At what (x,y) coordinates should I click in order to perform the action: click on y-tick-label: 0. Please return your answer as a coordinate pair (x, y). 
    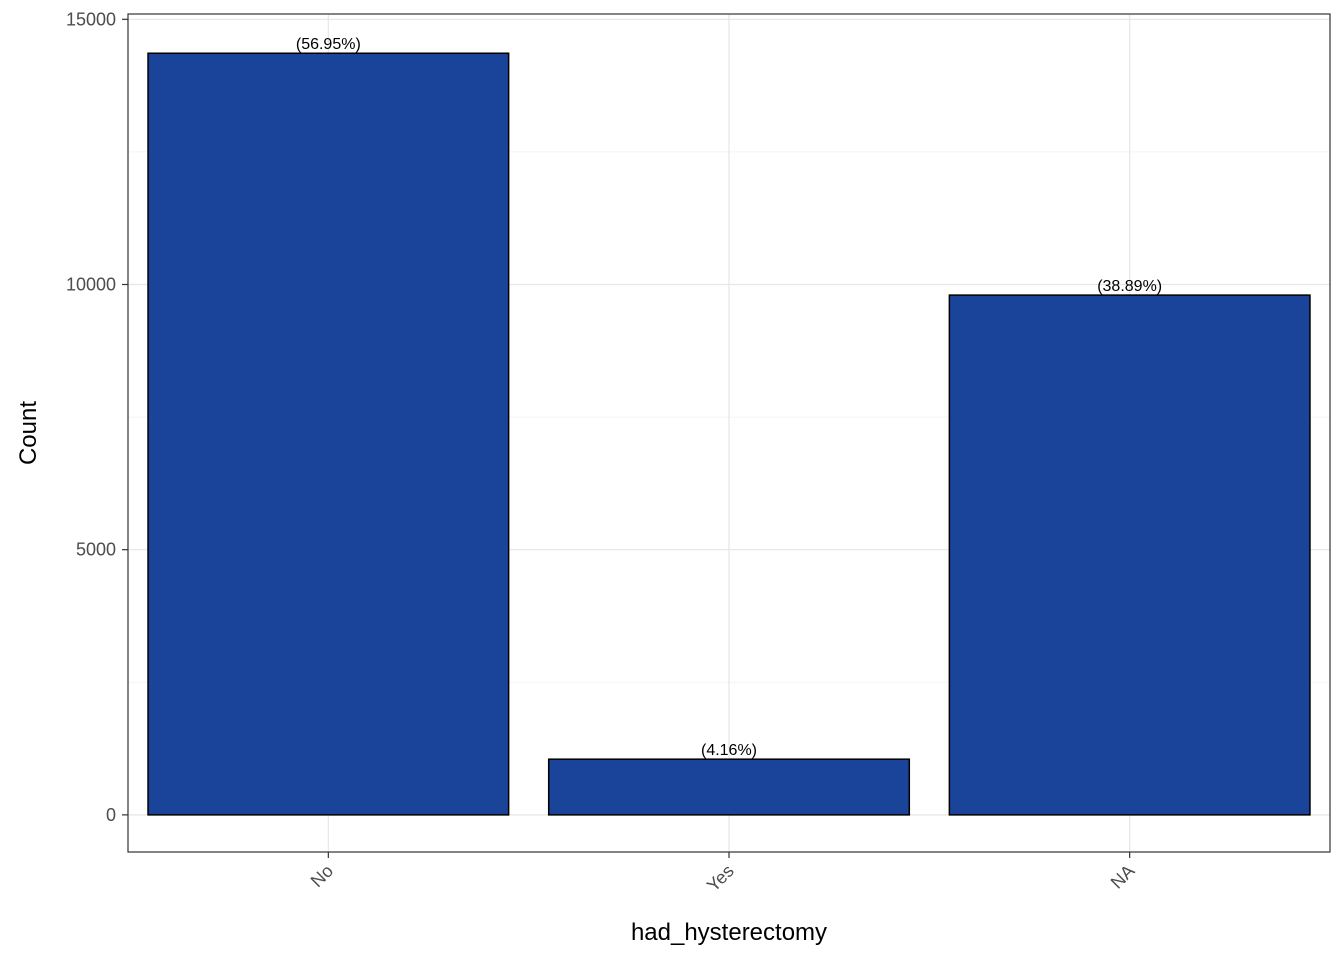
    Looking at the image, I should click on (111, 815).